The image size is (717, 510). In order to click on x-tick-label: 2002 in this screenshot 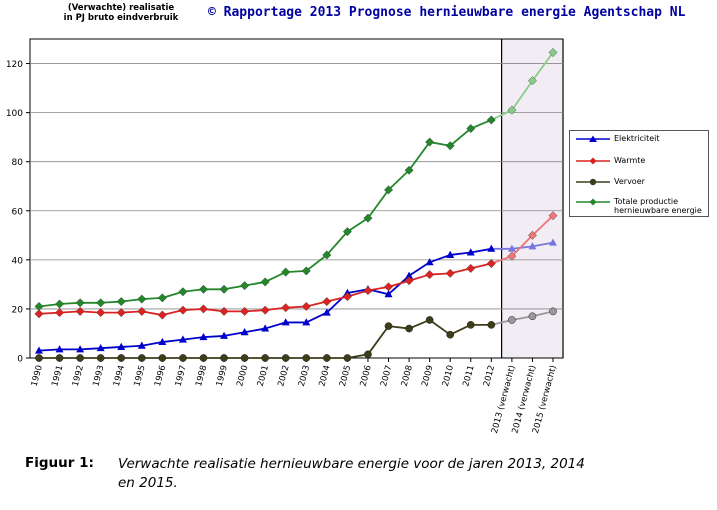, I will do `click(283, 375)`.